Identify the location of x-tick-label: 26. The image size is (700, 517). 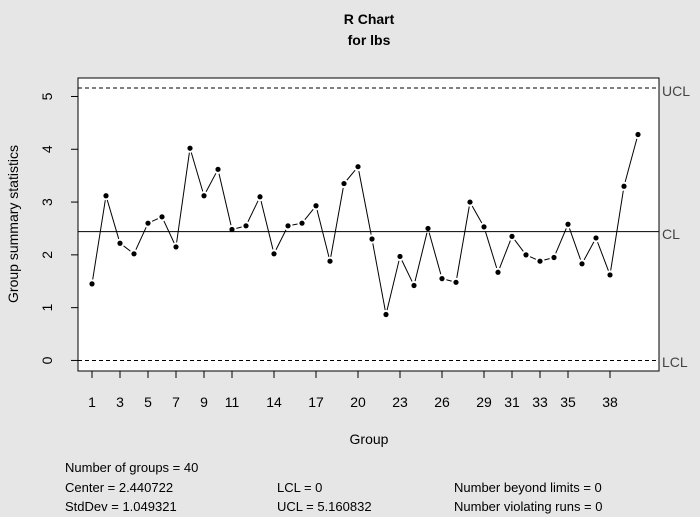
(442, 402).